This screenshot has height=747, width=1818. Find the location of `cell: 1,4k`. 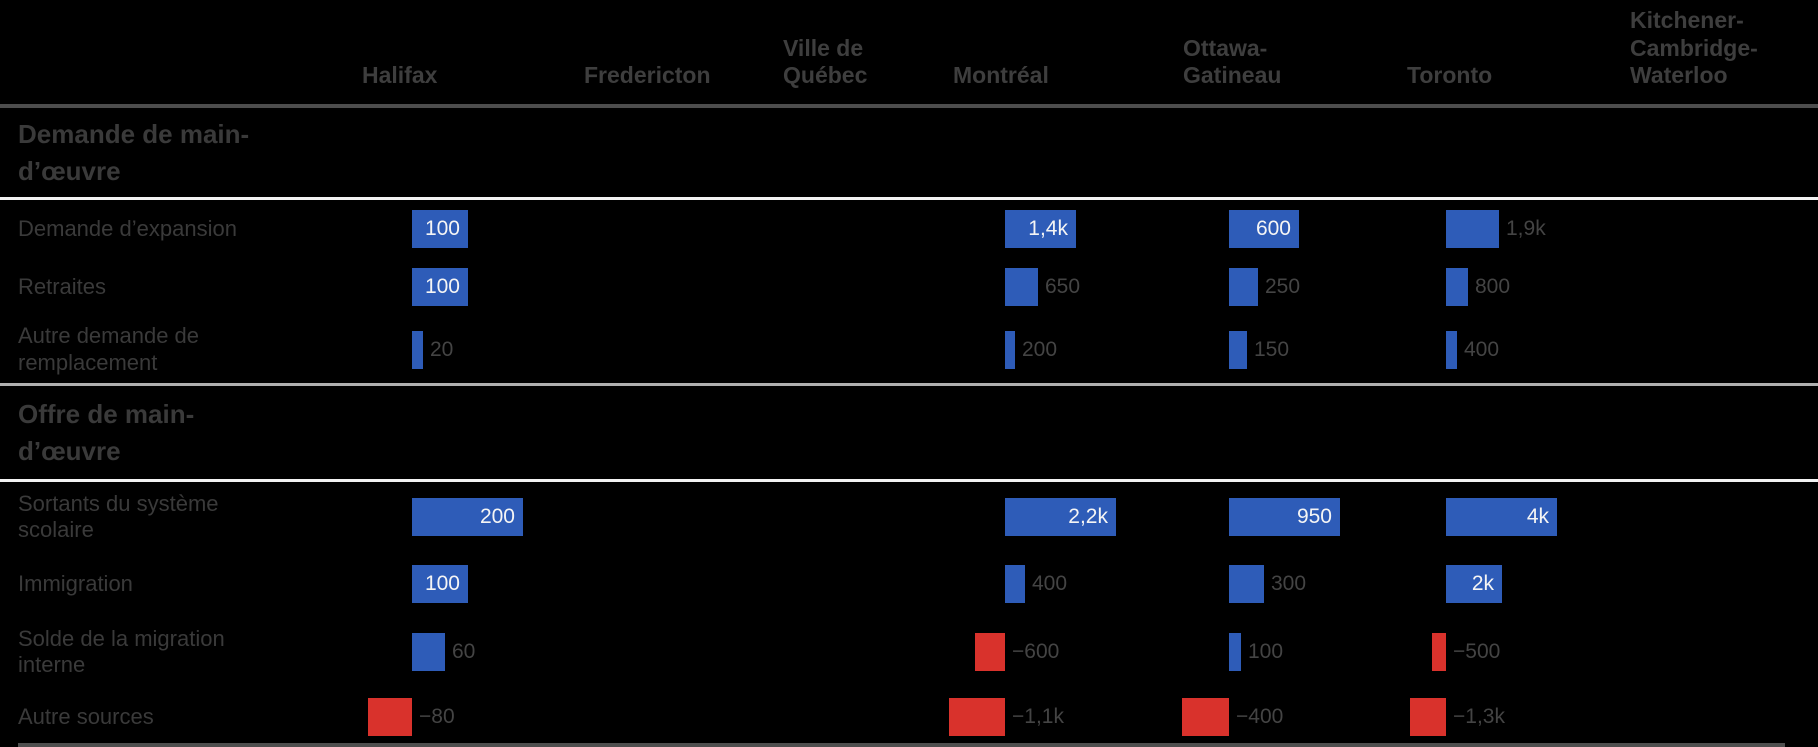

cell: 1,4k is located at coordinates (1068, 229).